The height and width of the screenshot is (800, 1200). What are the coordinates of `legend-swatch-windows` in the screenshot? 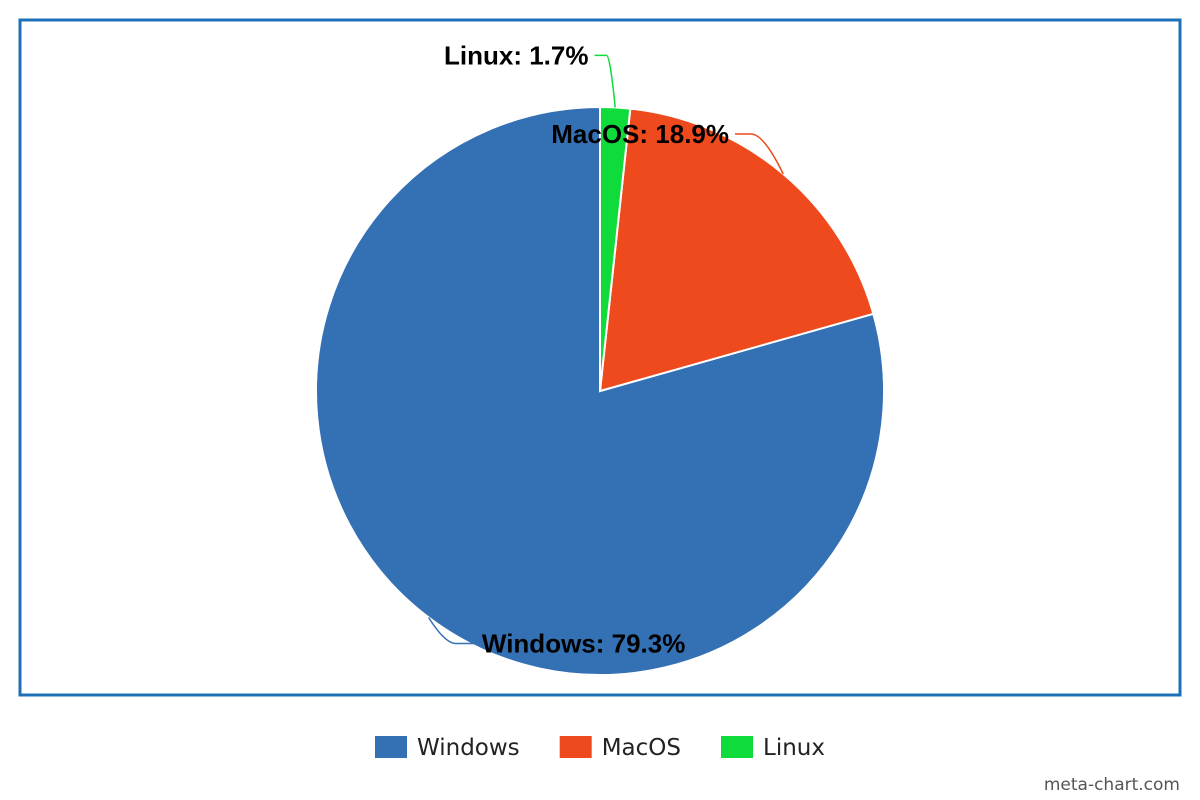 It's located at (391, 747).